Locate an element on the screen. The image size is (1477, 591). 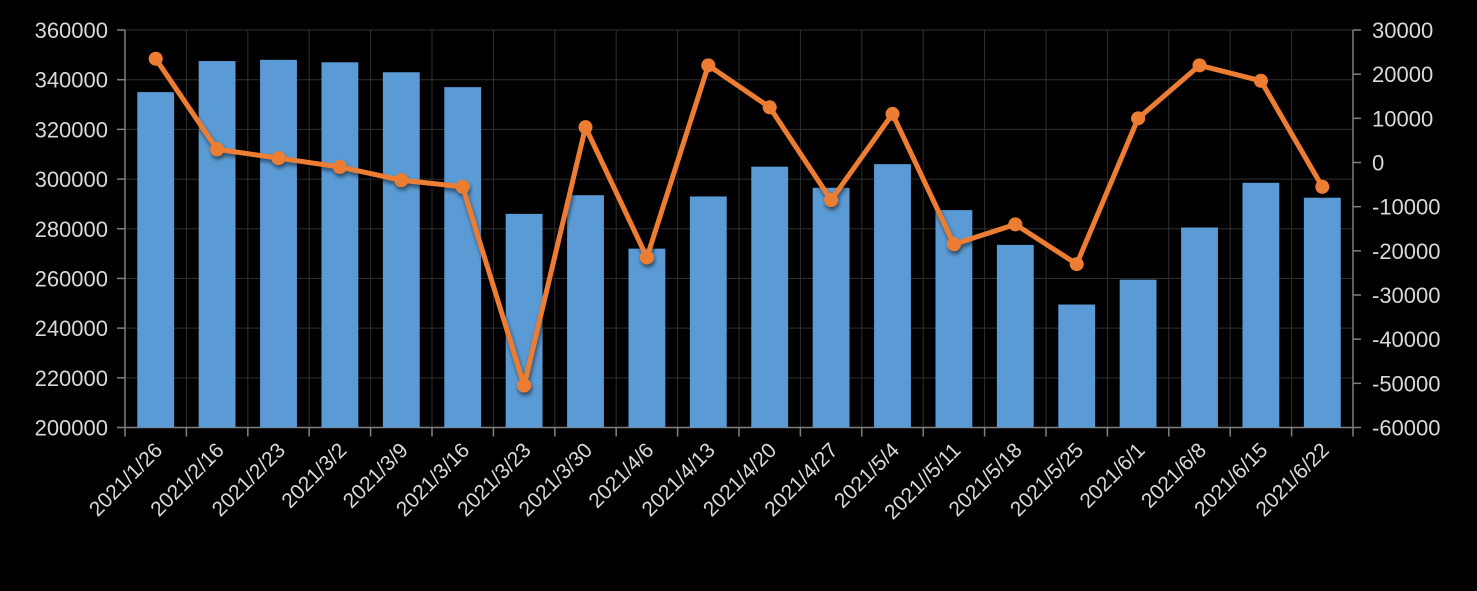
left-axis-tick-label: 320000 is located at coordinates (71, 129).